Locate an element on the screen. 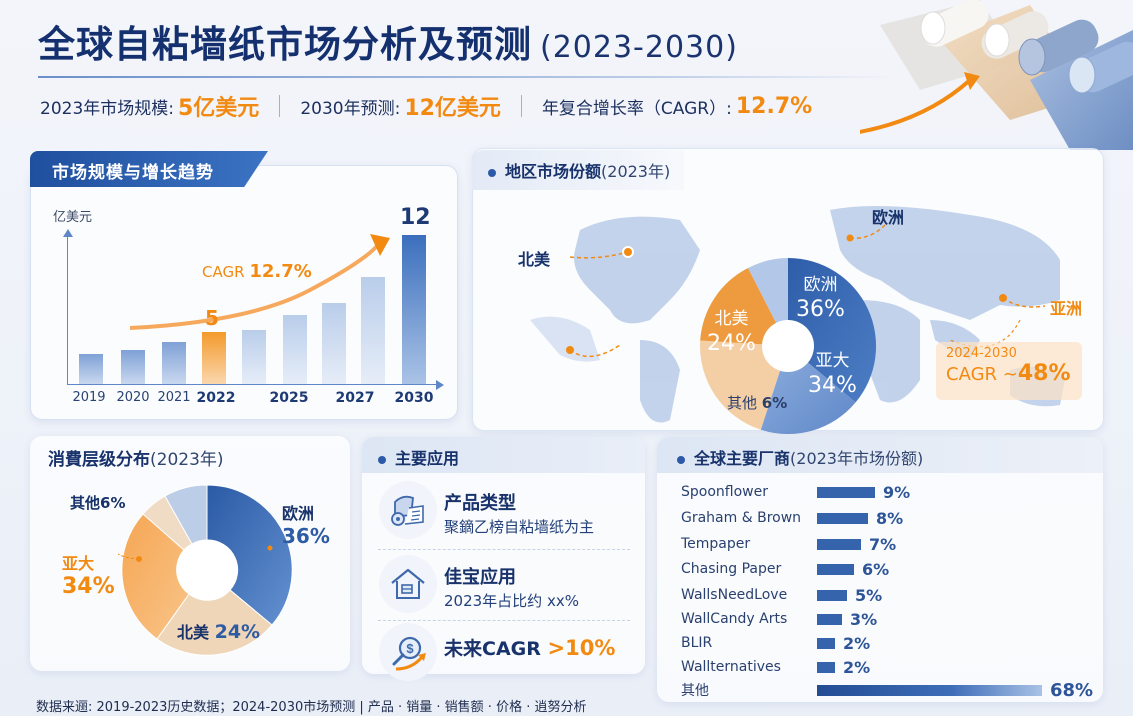  bar-2019 is located at coordinates (91, 369).